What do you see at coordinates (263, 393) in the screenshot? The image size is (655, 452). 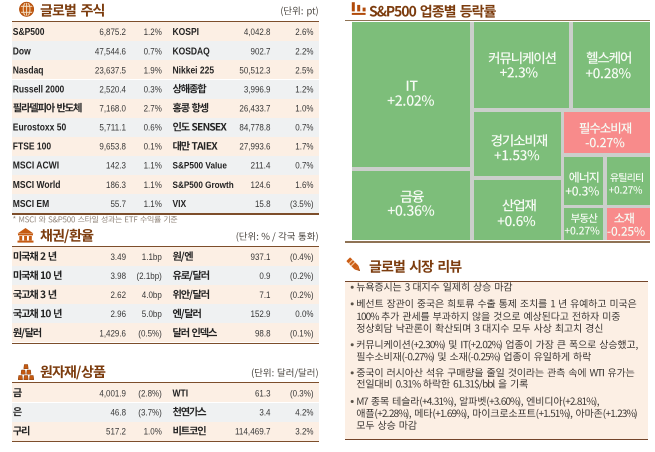 I see `svg-text: 61.3` at bounding box center [263, 393].